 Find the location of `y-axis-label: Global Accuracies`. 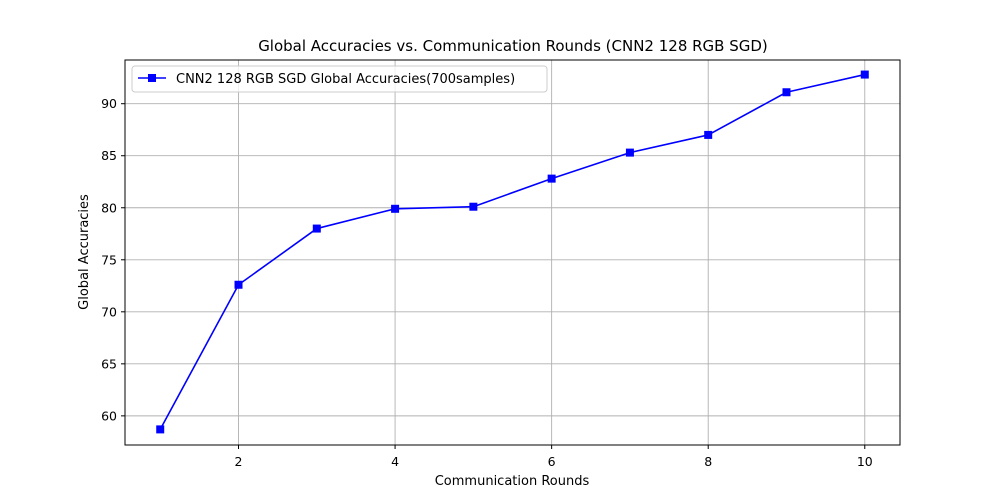

y-axis-label: Global Accuracies is located at coordinates (84, 252).